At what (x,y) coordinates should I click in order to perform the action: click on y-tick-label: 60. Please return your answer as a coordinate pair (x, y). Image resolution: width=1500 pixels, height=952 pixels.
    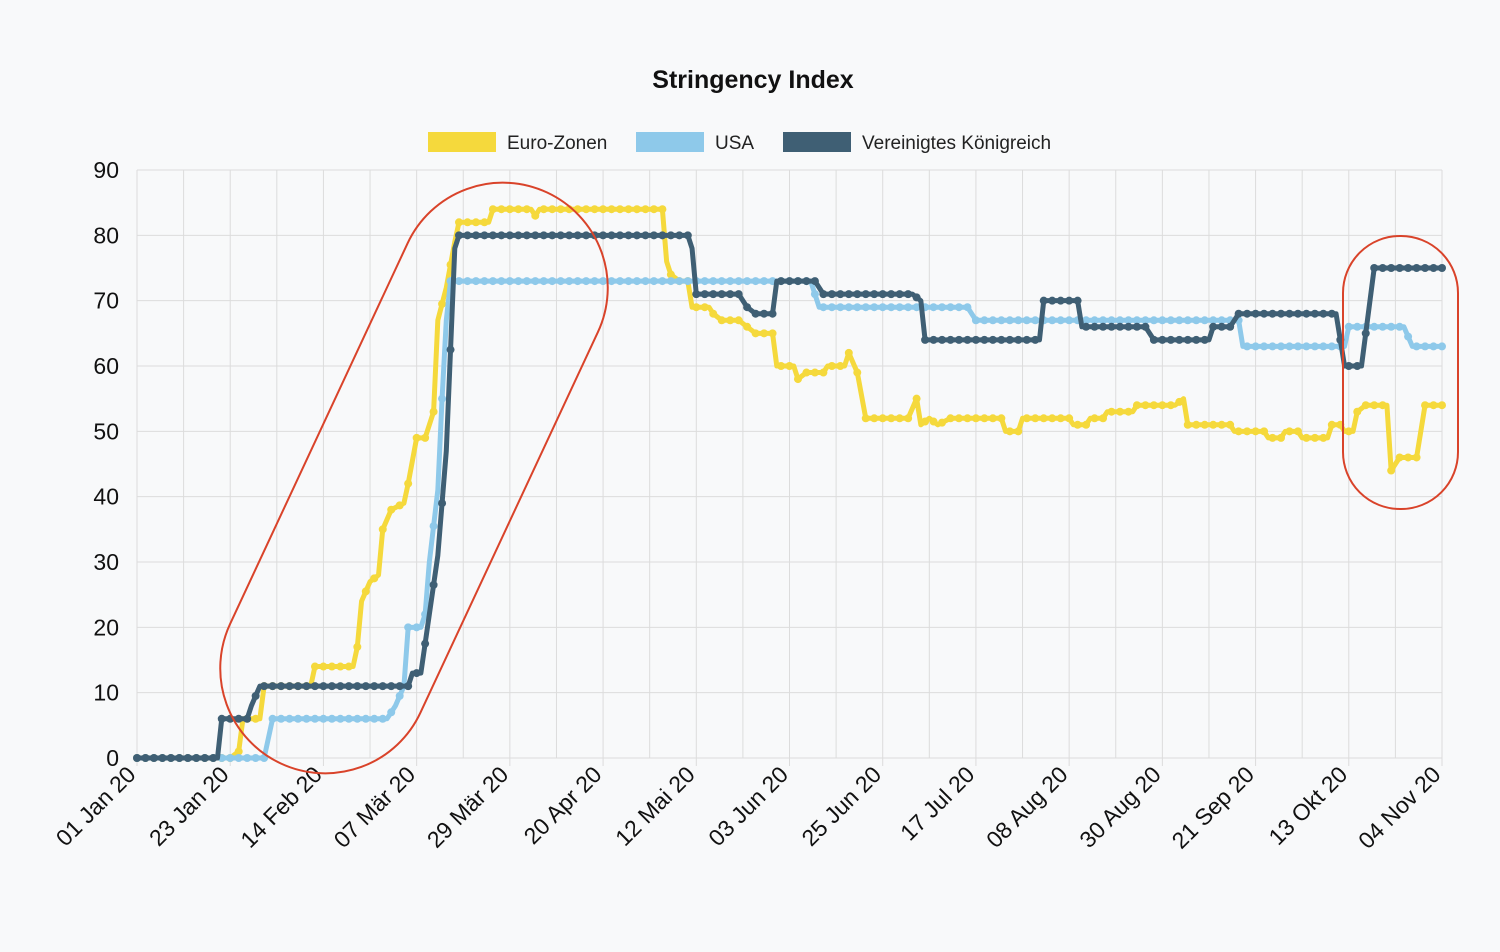
    Looking at the image, I should click on (106, 366).